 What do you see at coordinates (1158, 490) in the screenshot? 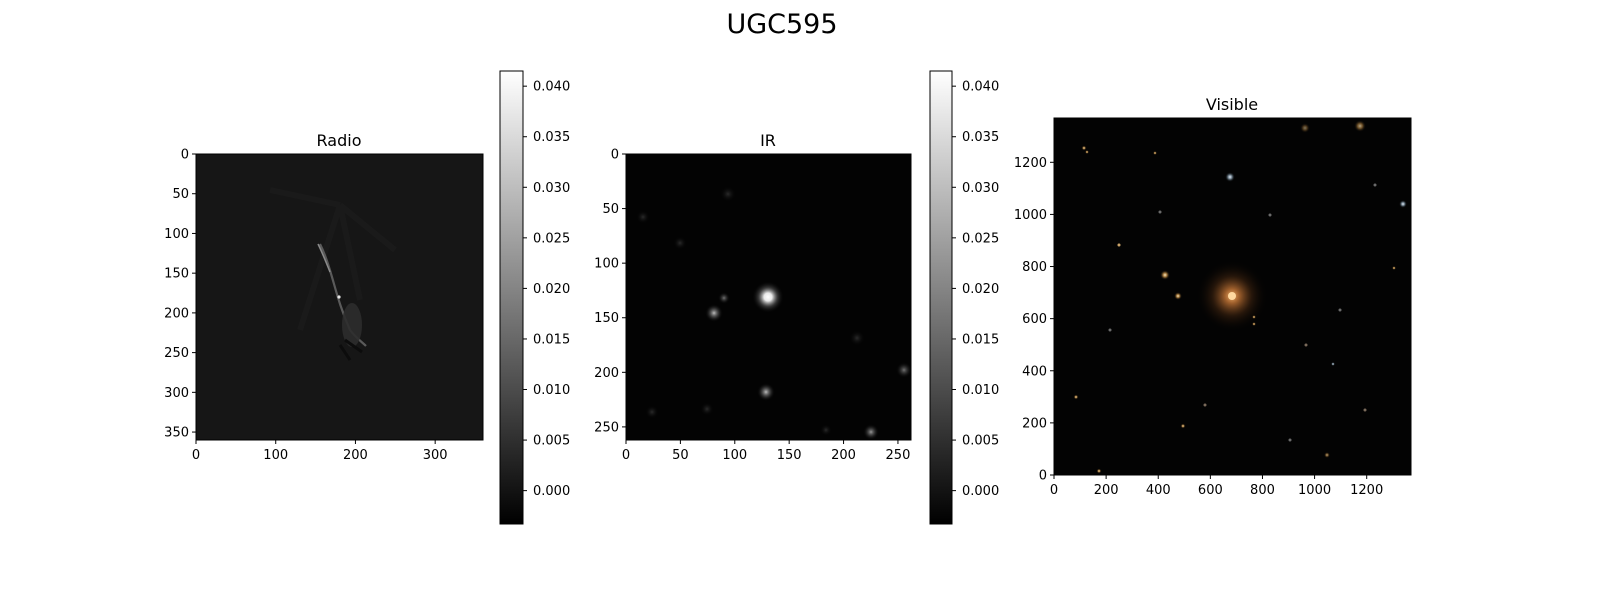
I see `visible-x-tick-label: 400` at bounding box center [1158, 490].